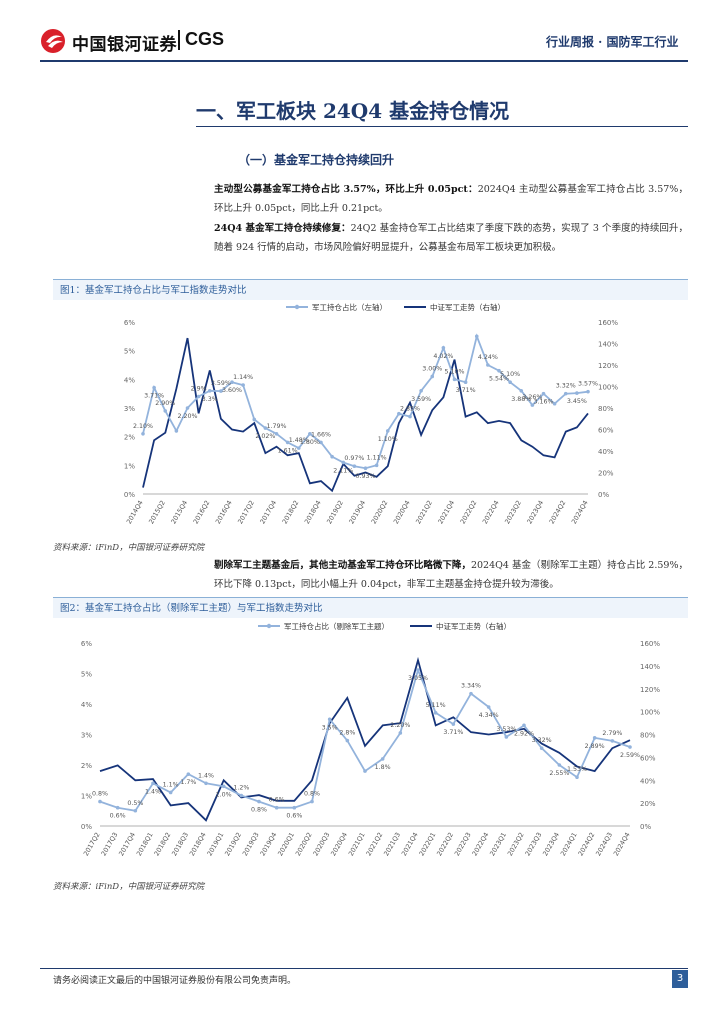 This screenshot has height=1024, width=724. What do you see at coordinates (129, 548) in the screenshot?
I see `figure-1-source: 资料来源：iFinD，中国银河证券研究院` at bounding box center [129, 548].